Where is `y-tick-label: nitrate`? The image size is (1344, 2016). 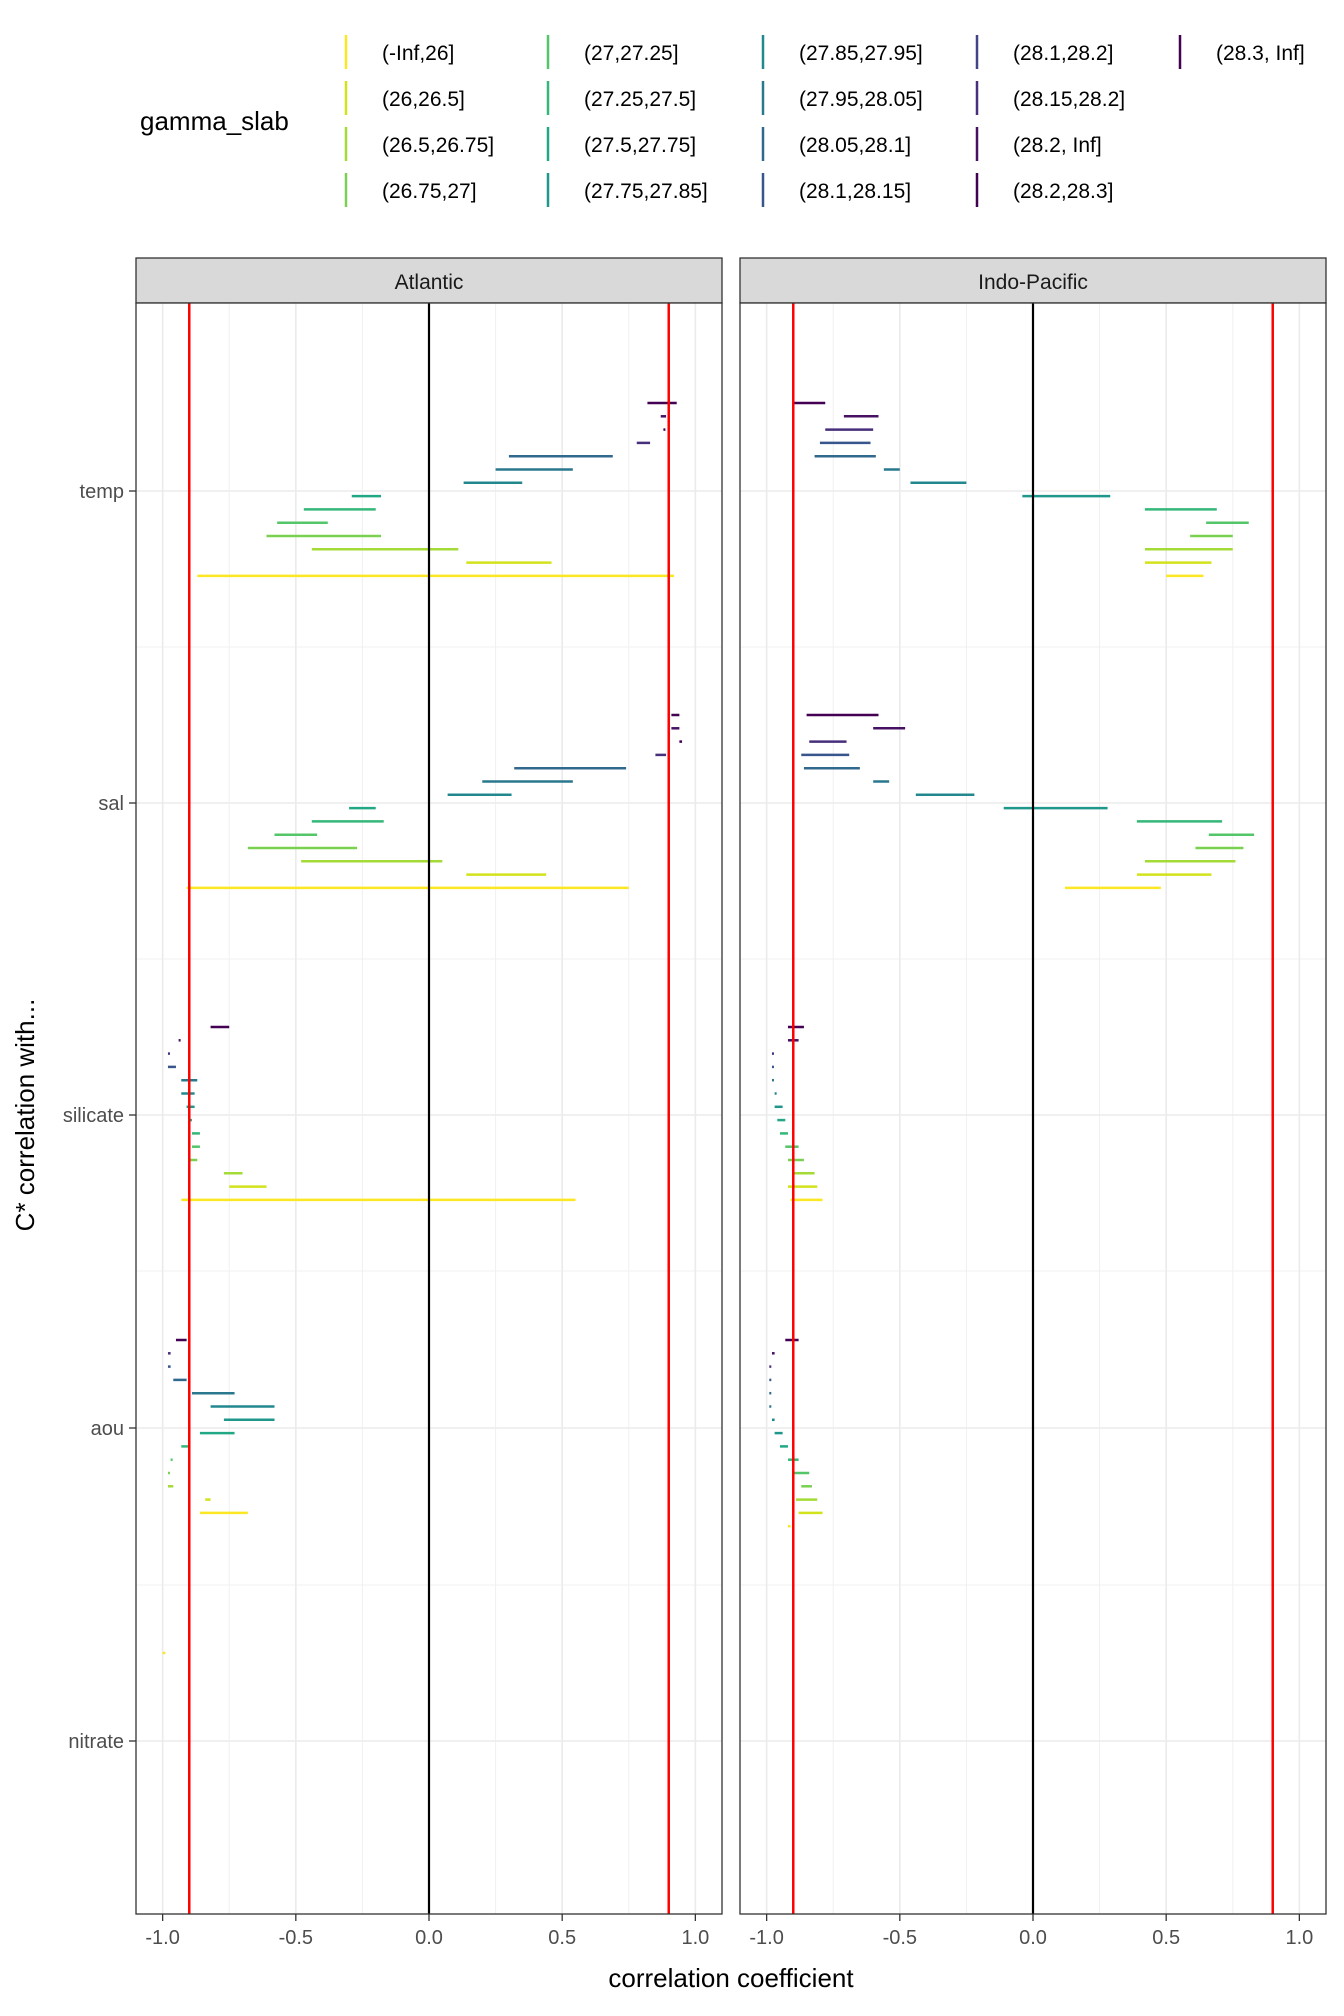 y-tick-label: nitrate is located at coordinates (96, 1742).